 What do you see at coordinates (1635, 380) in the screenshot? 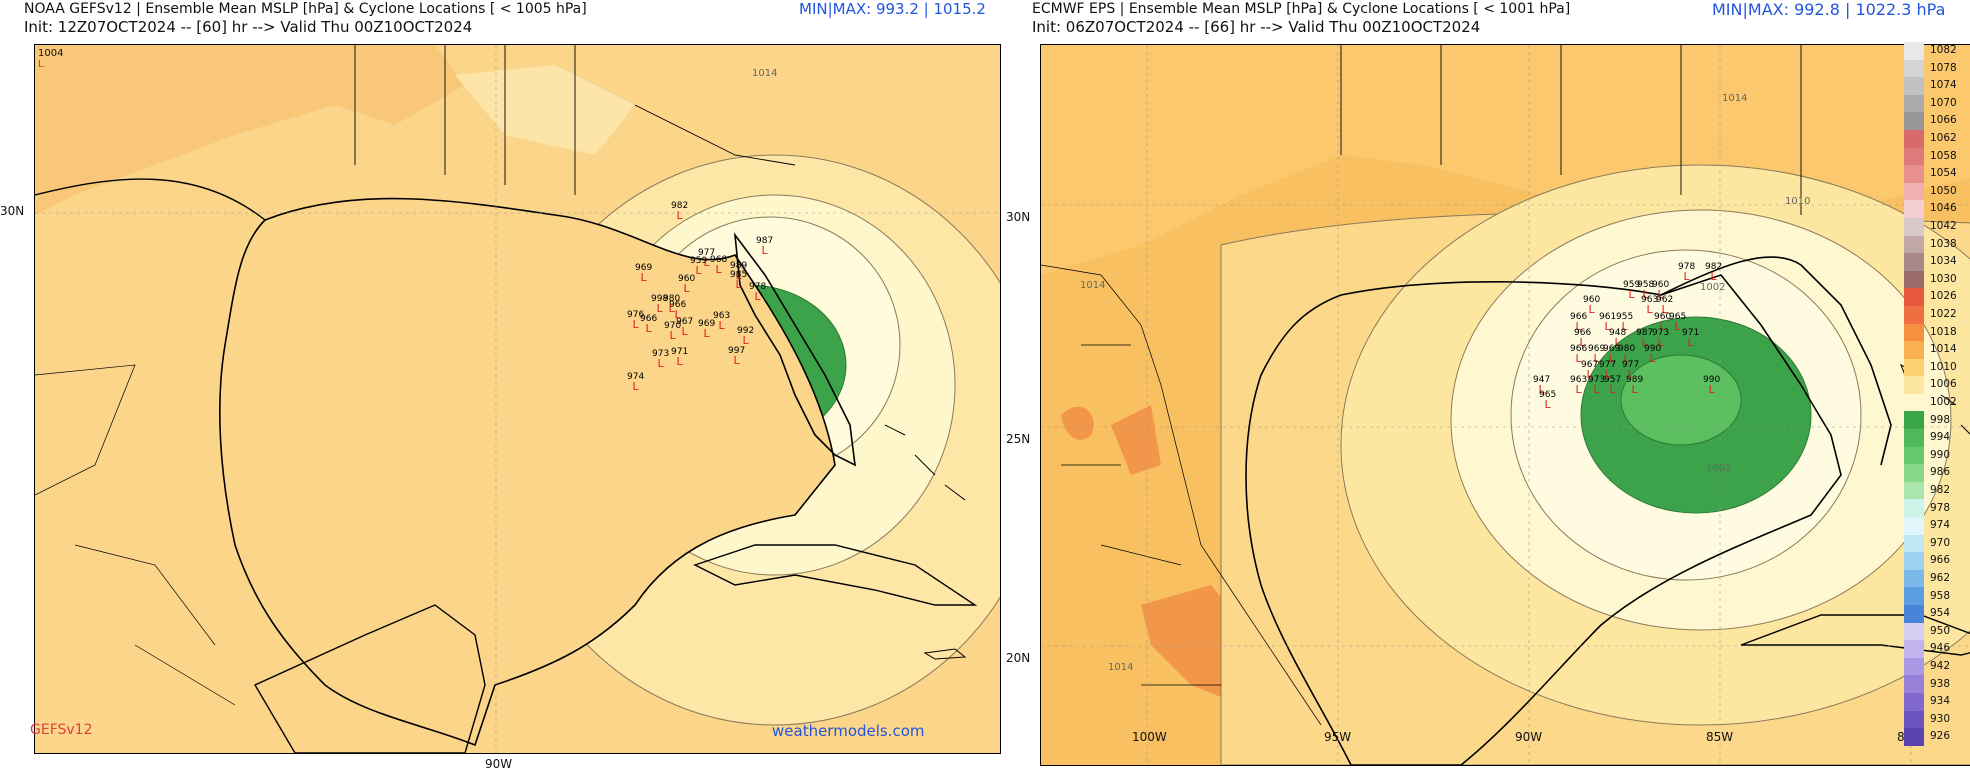
I see `ecmwf-cyclone-pressure: 989` at bounding box center [1635, 380].